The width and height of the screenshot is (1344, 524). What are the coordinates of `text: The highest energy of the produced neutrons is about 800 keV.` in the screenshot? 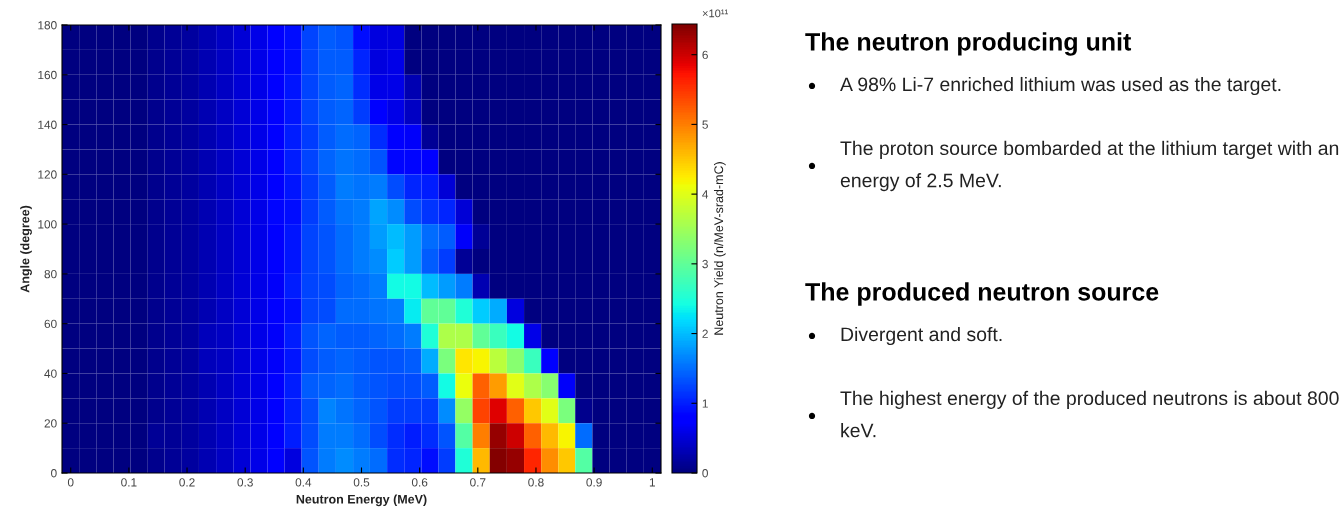 It's located at (1089, 414).